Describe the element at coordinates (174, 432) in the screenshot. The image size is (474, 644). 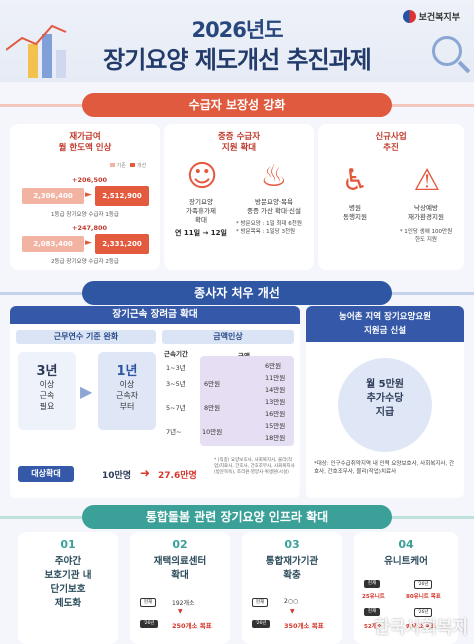
I see `period-row: 7년~` at that location.